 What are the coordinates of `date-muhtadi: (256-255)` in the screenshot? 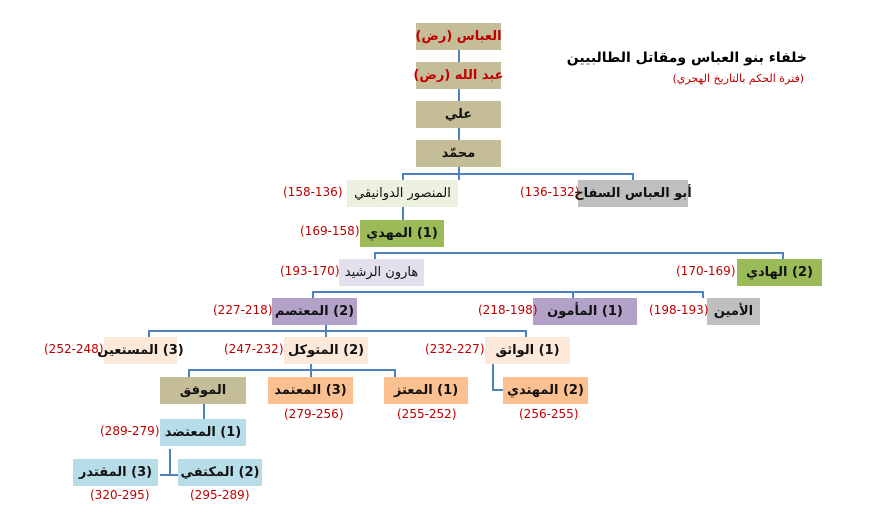 It's located at (549, 414).